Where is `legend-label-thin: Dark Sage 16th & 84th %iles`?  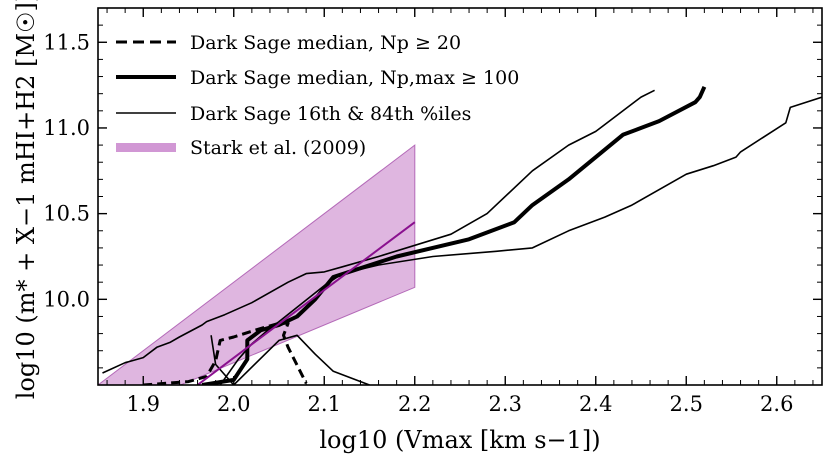
legend-label-thin: Dark Sage 16th & 84th %iles is located at coordinates (330, 114).